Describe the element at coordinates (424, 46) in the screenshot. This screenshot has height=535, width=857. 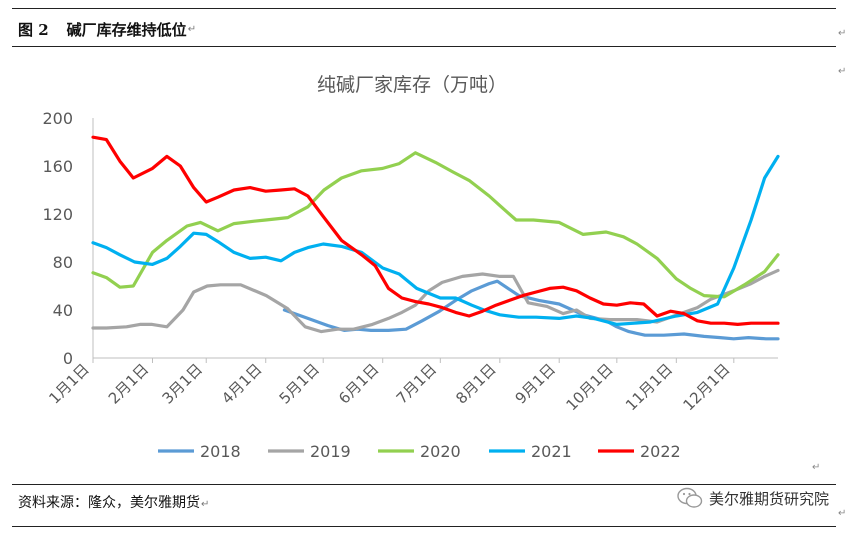
I see `caption-rule` at that location.